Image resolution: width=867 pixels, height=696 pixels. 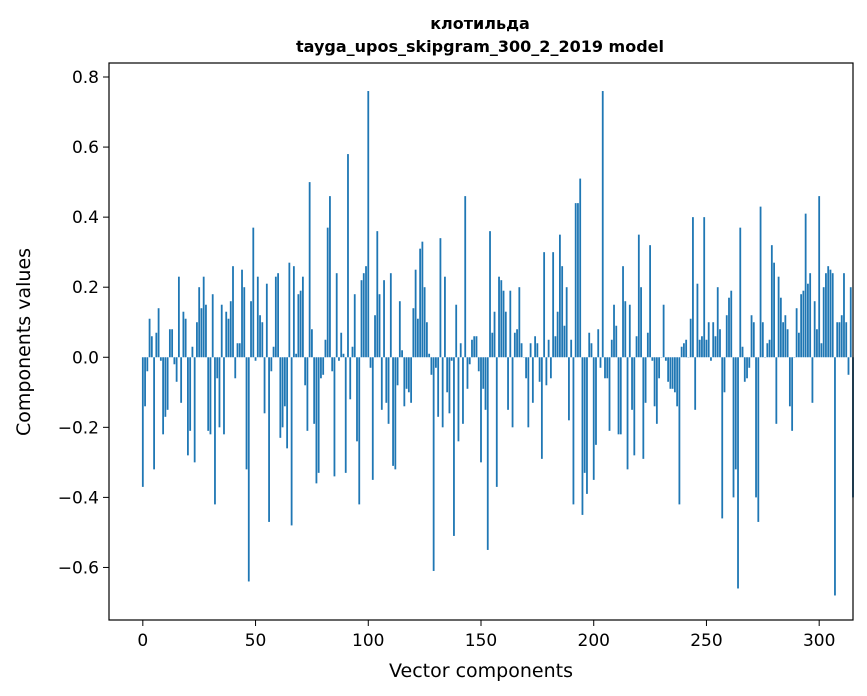 What do you see at coordinates (78, 498) in the screenshot?
I see `y-tick-label: −0.4` at bounding box center [78, 498].